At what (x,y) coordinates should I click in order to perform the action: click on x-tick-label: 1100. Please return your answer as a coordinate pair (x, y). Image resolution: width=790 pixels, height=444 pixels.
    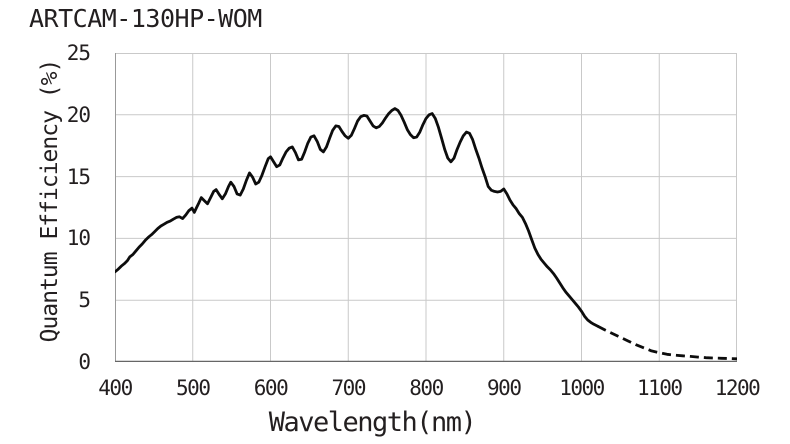
    Looking at the image, I should click on (659, 388).